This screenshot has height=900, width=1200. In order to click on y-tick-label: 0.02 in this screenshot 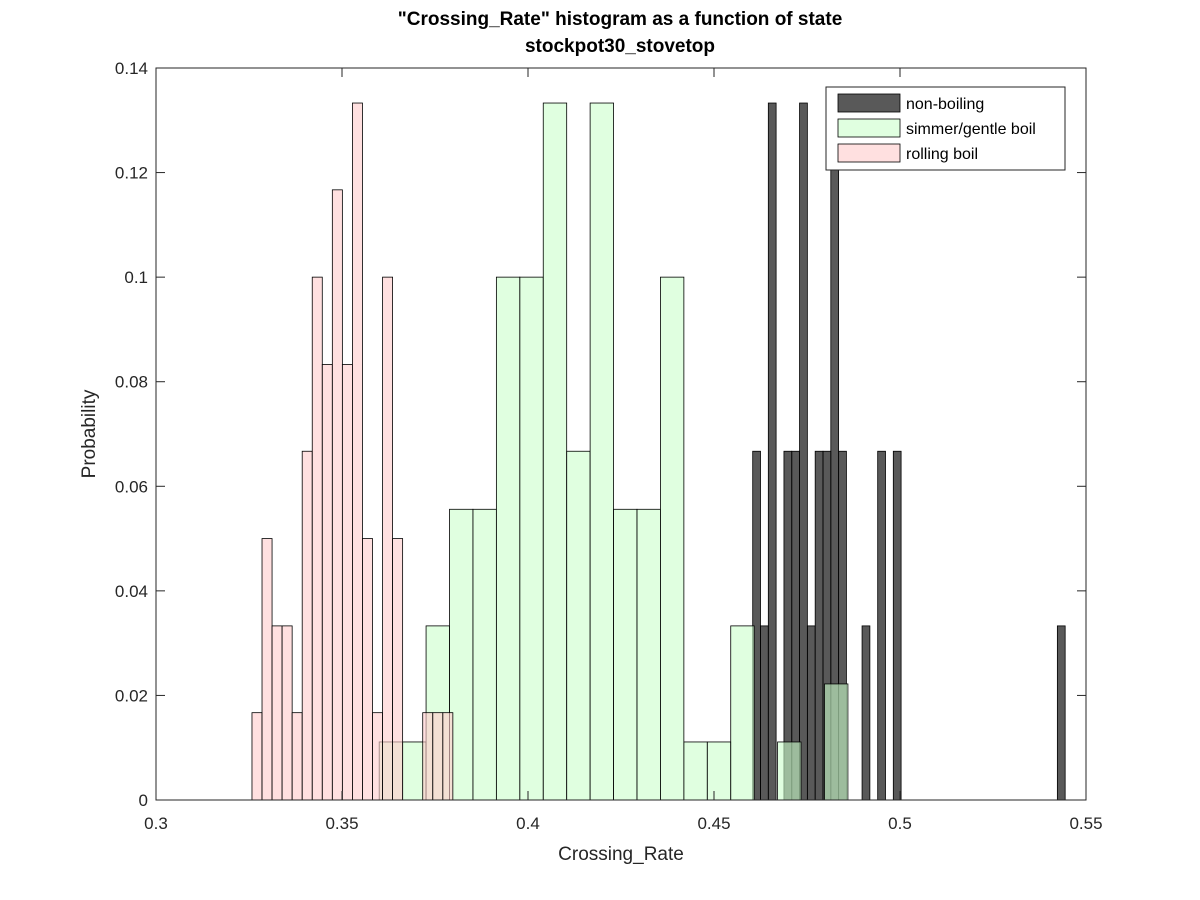, I will do `click(131, 695)`.